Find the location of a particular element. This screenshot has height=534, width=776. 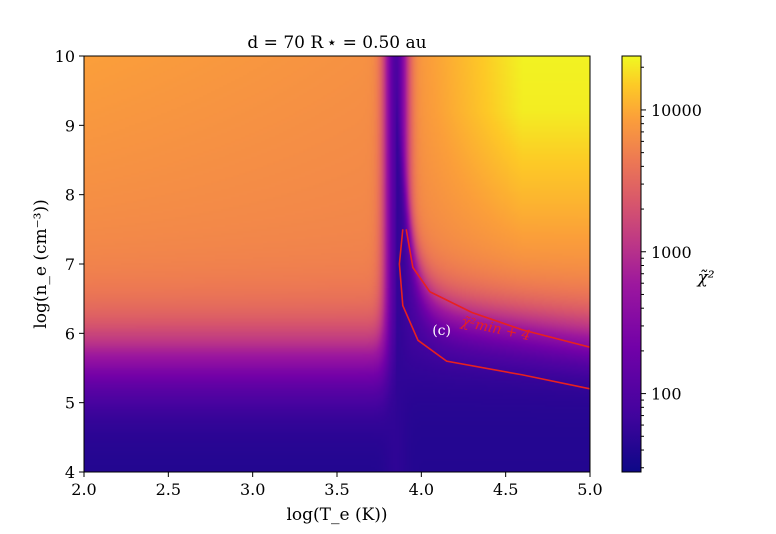

x-axis: 2.0 2.5 3.0 3.5 4.0 4.5 5.0 is located at coordinates (337, 485).